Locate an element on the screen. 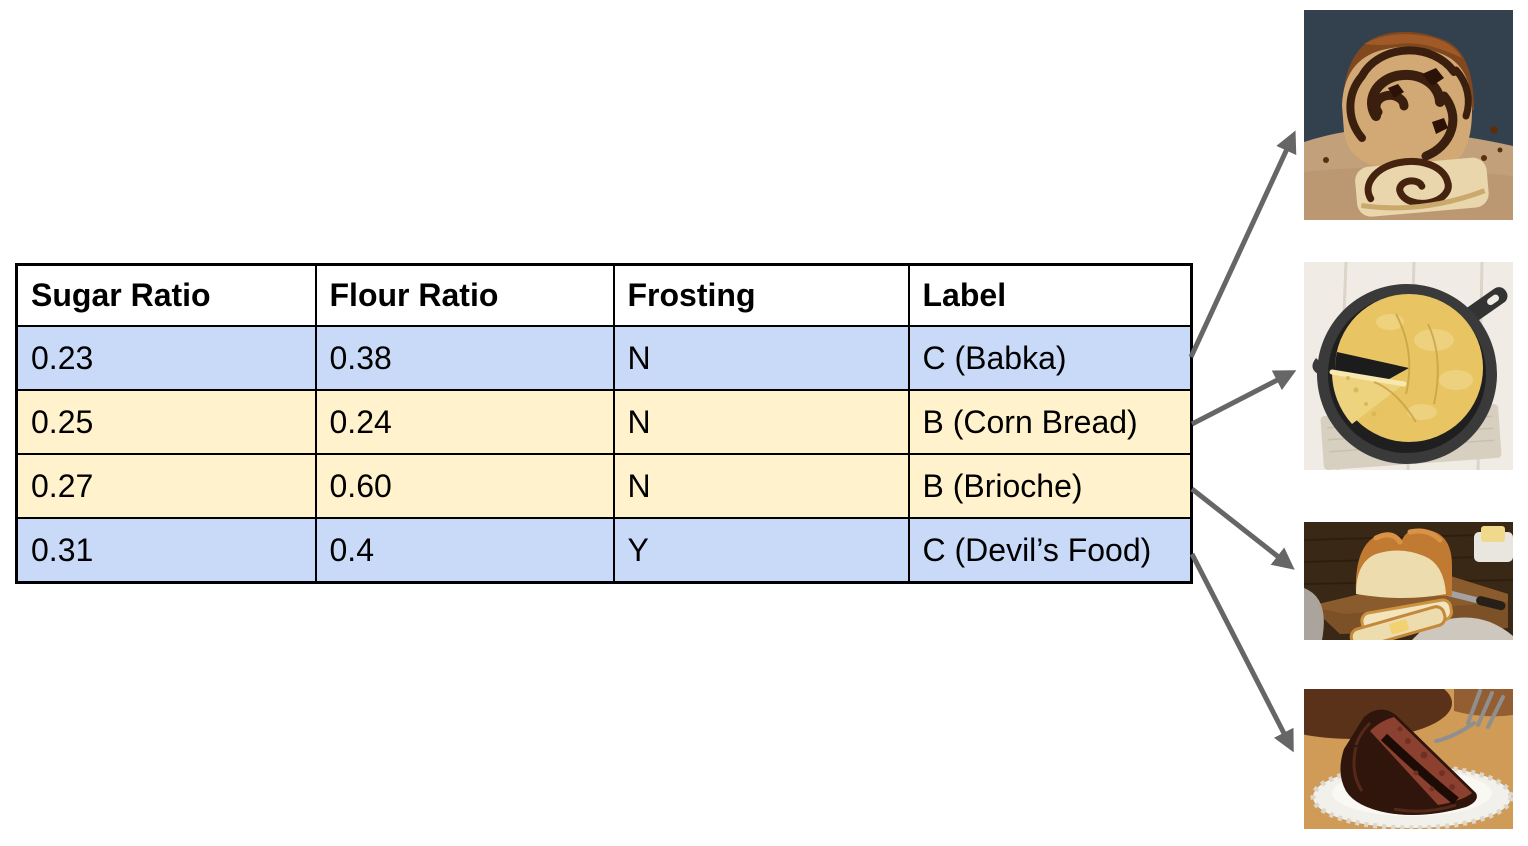 The width and height of the screenshot is (1528, 846). table-cell: B (Corn Bread) is located at coordinates (1050, 422).